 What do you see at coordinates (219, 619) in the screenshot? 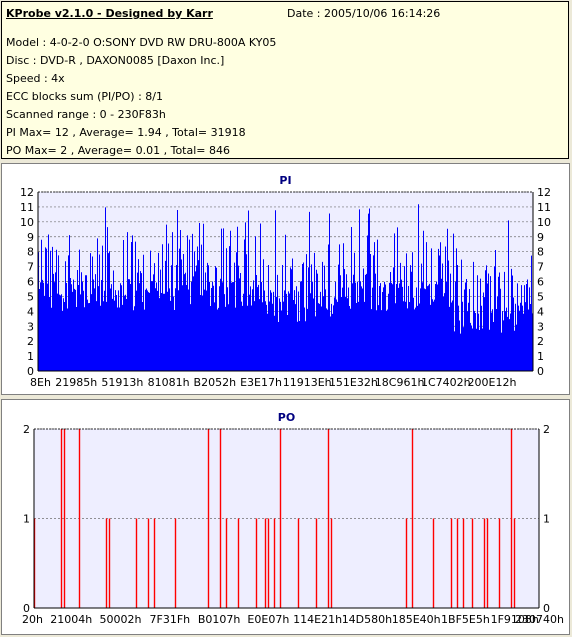
I see `x-tick-label: B0107h` at bounding box center [219, 619].